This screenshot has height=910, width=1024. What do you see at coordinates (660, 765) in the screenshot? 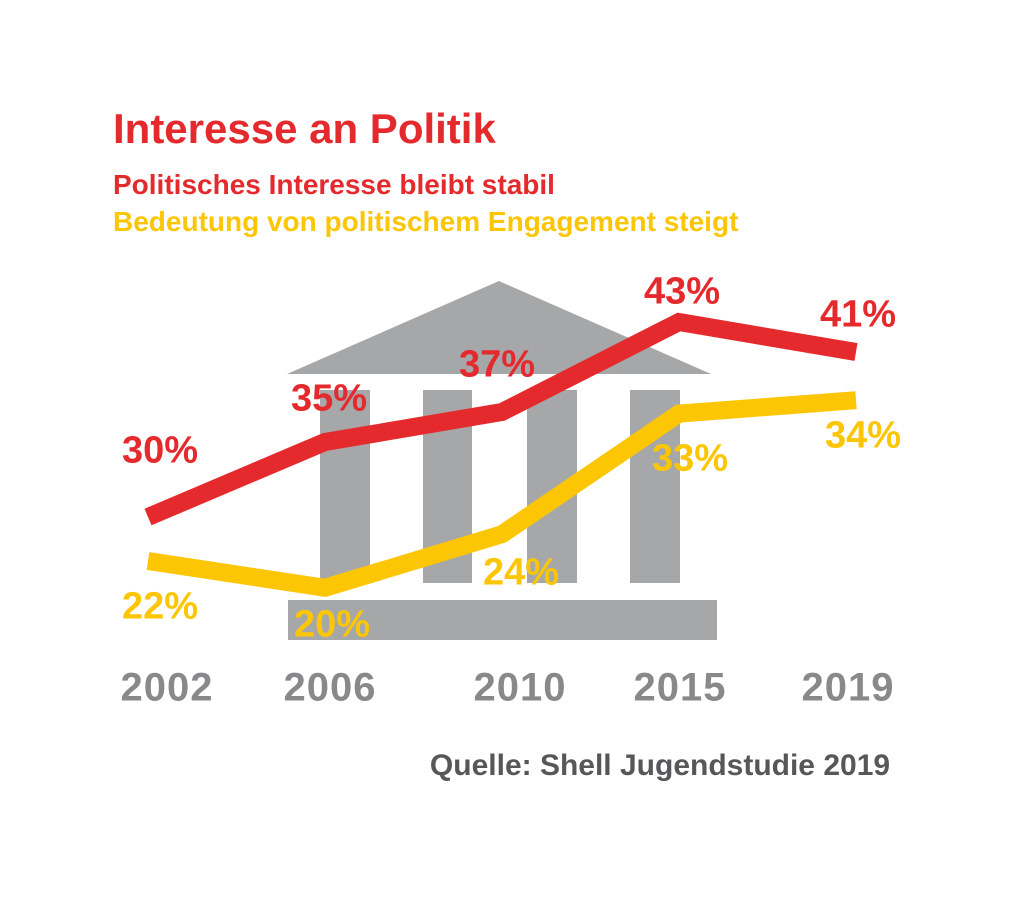
I see `source-caption: Quelle: Shell Jugendstudie 2019` at bounding box center [660, 765].